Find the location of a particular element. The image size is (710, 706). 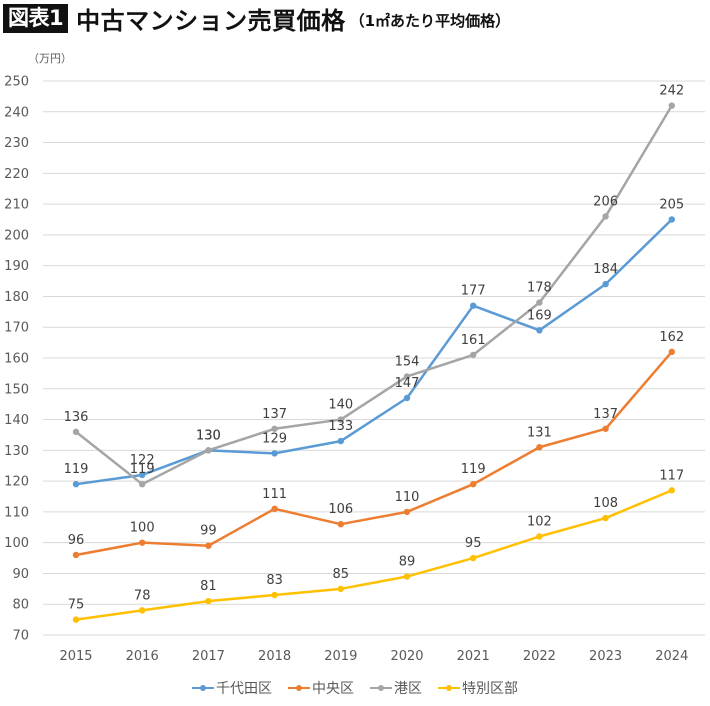

y-tick-label: 170 is located at coordinates (16, 328).